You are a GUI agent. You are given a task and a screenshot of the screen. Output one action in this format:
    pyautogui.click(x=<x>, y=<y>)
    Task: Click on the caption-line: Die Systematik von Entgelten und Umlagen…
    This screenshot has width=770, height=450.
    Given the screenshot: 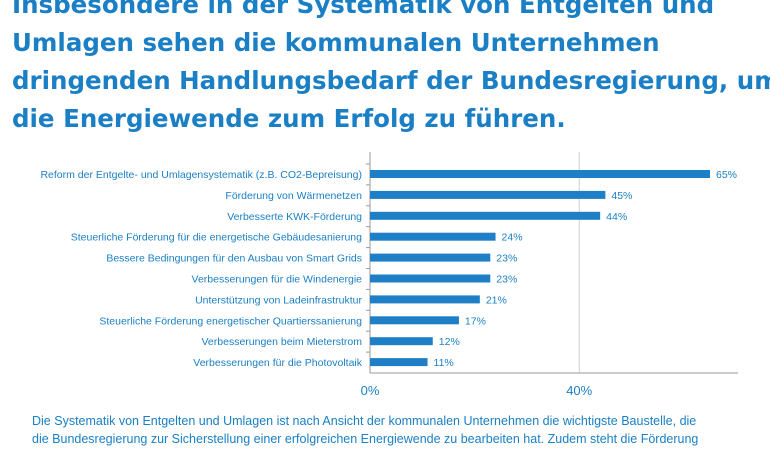 What is the action you would take?
    pyautogui.click(x=364, y=421)
    